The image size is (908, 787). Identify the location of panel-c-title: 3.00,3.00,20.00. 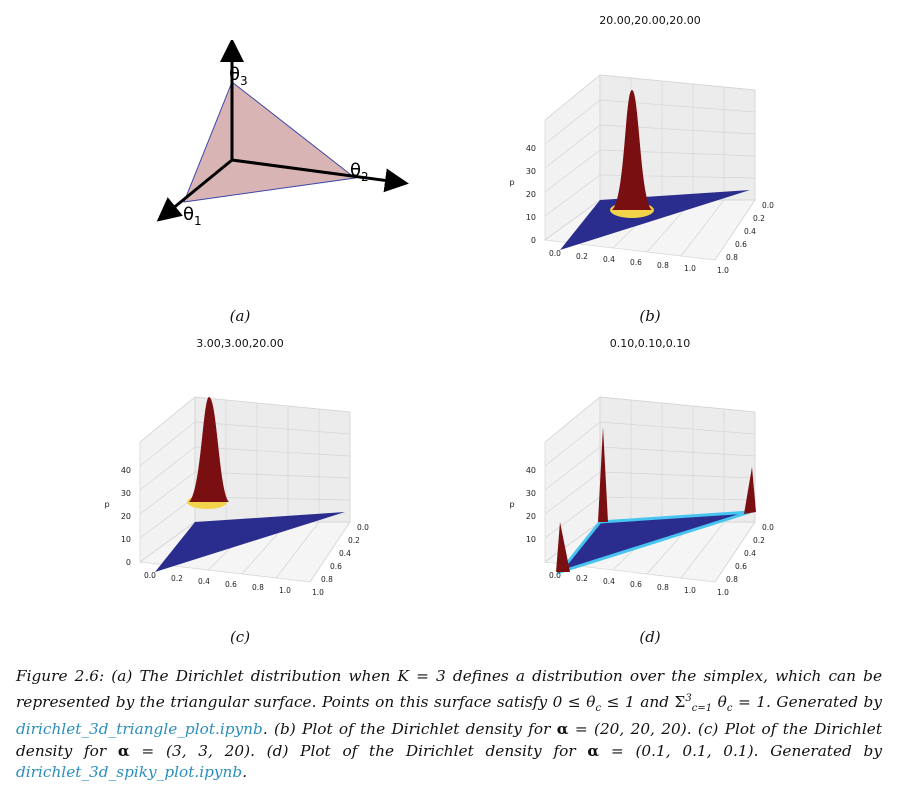
(240, 343).